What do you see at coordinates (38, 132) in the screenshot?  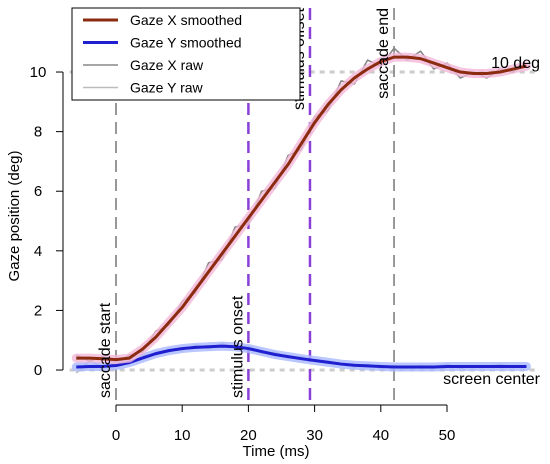 I see `y-tick-label: 8` at bounding box center [38, 132].